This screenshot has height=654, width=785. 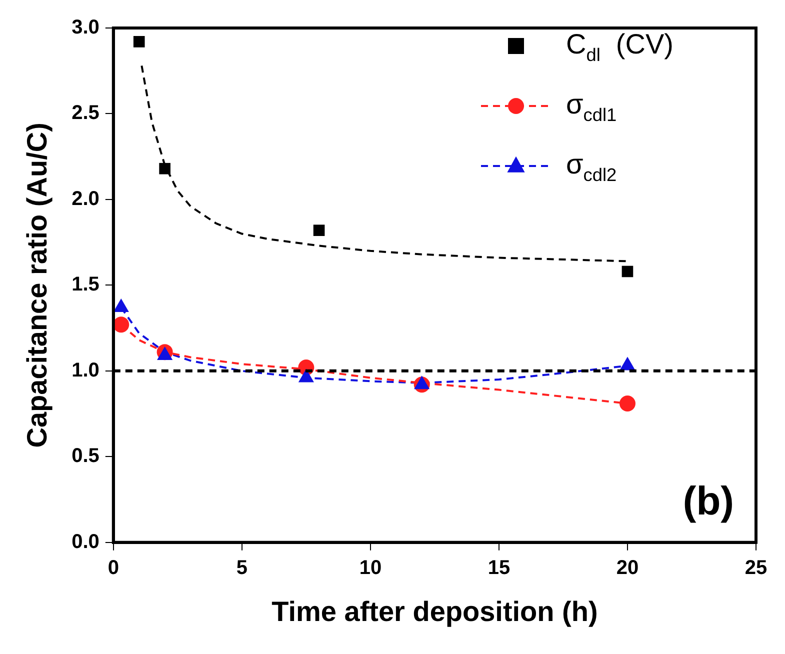 I want to click on x-axis-title: Time after deposition (h), so click(x=435, y=611).